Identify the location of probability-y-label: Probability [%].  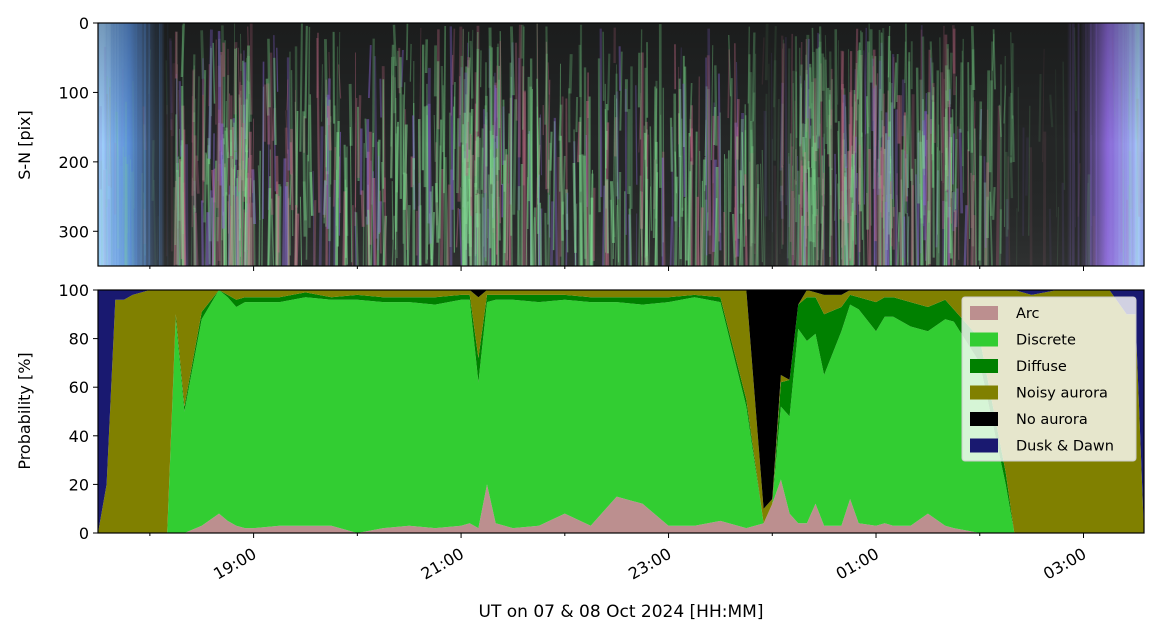
(24, 410).